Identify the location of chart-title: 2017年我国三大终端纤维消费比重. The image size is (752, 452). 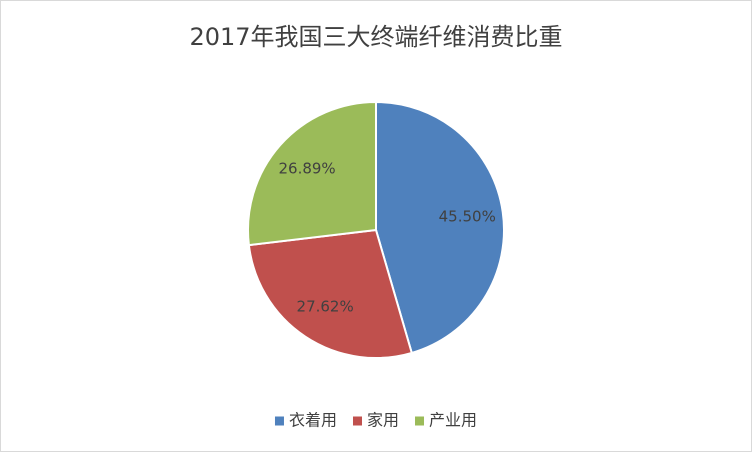
(375, 37).